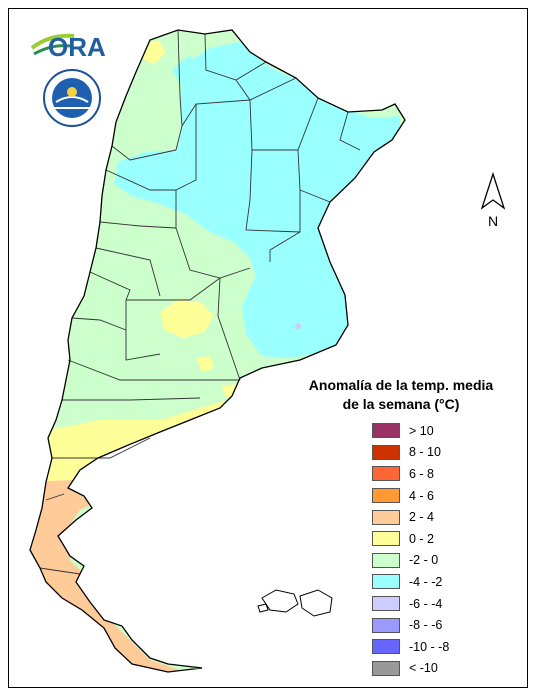 The height and width of the screenshot is (696, 538). What do you see at coordinates (401, 385) in the screenshot?
I see `legend-title-line1: Anomalía de la temp. media` at bounding box center [401, 385].